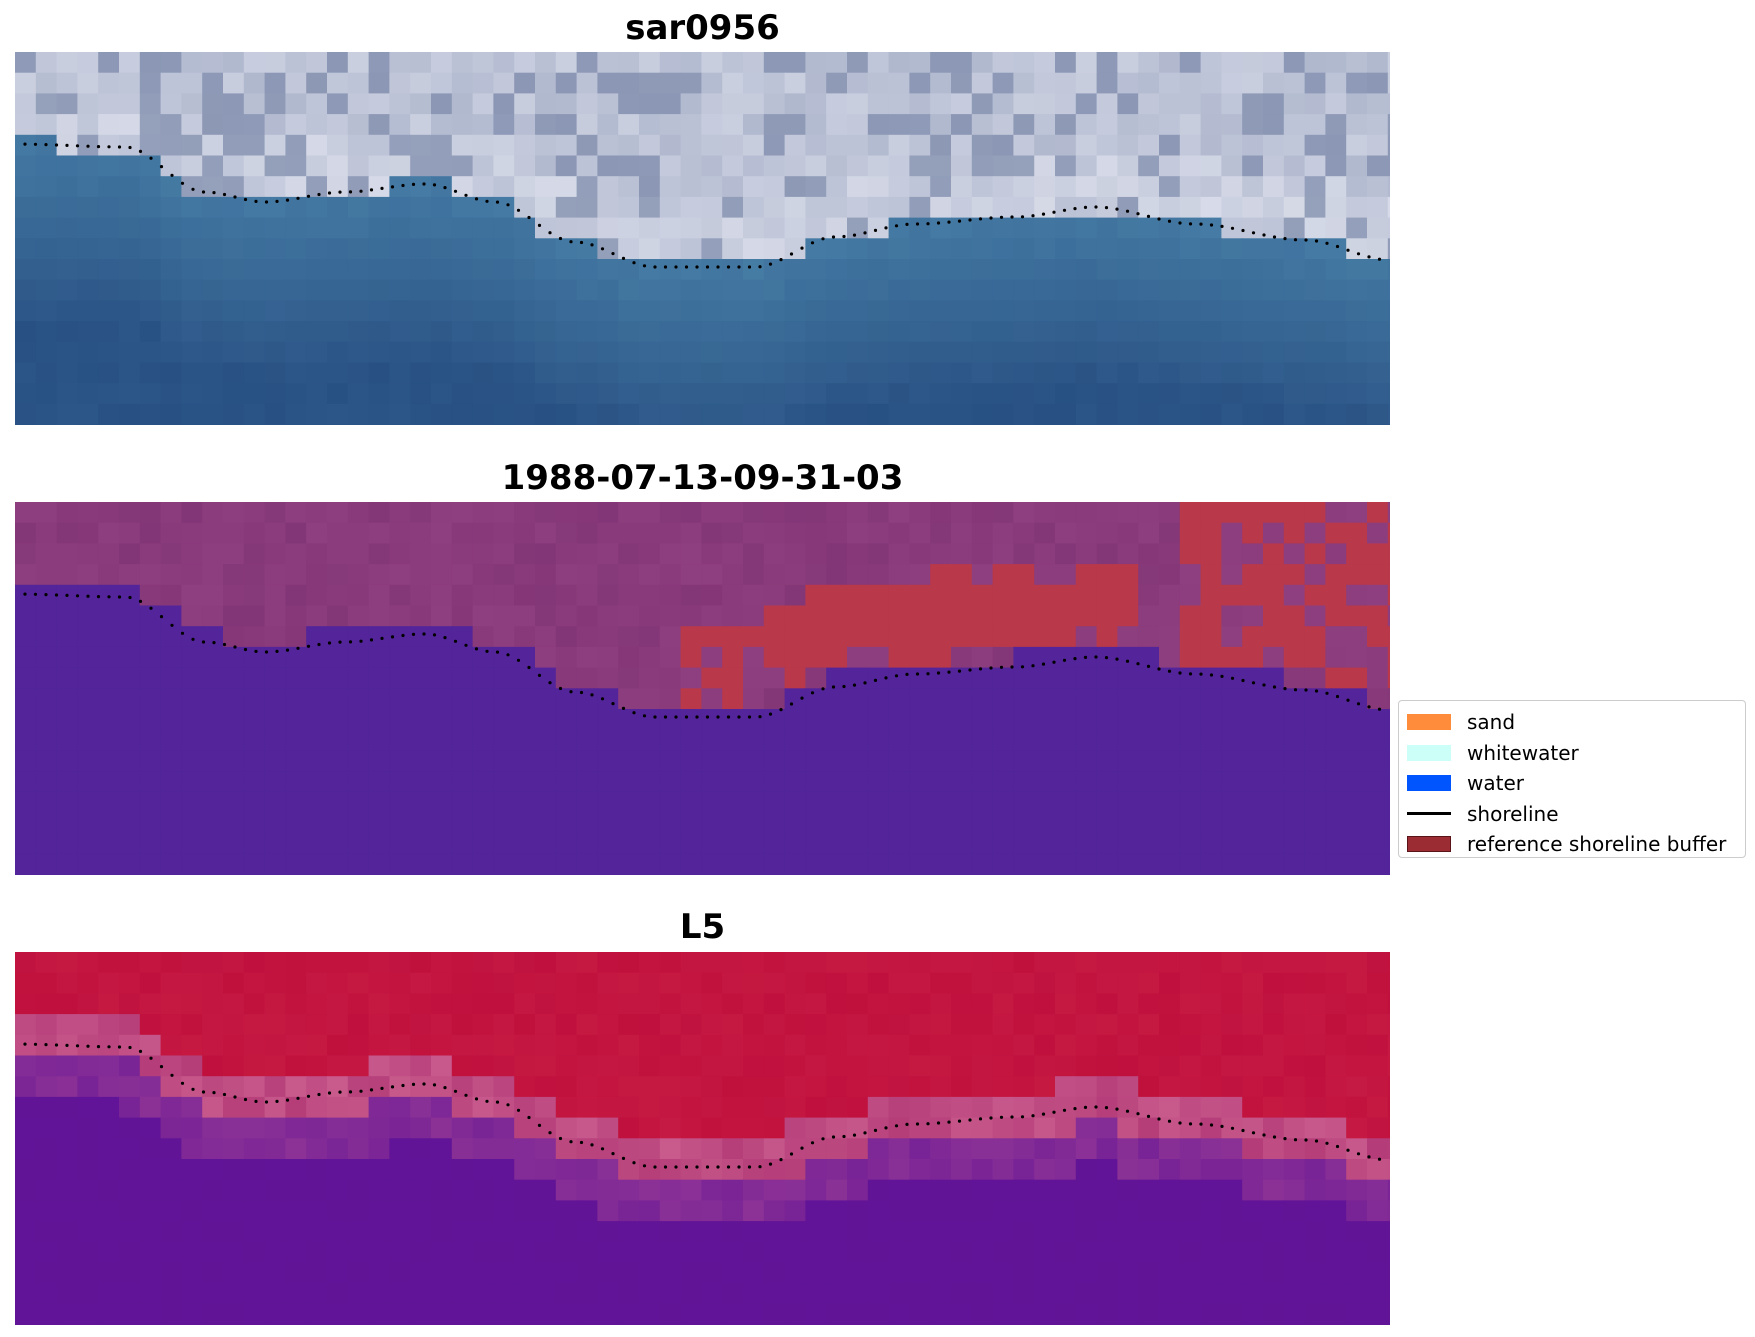  Describe the element at coordinates (1572, 783) in the screenshot. I see `legend-item-water: water` at that location.